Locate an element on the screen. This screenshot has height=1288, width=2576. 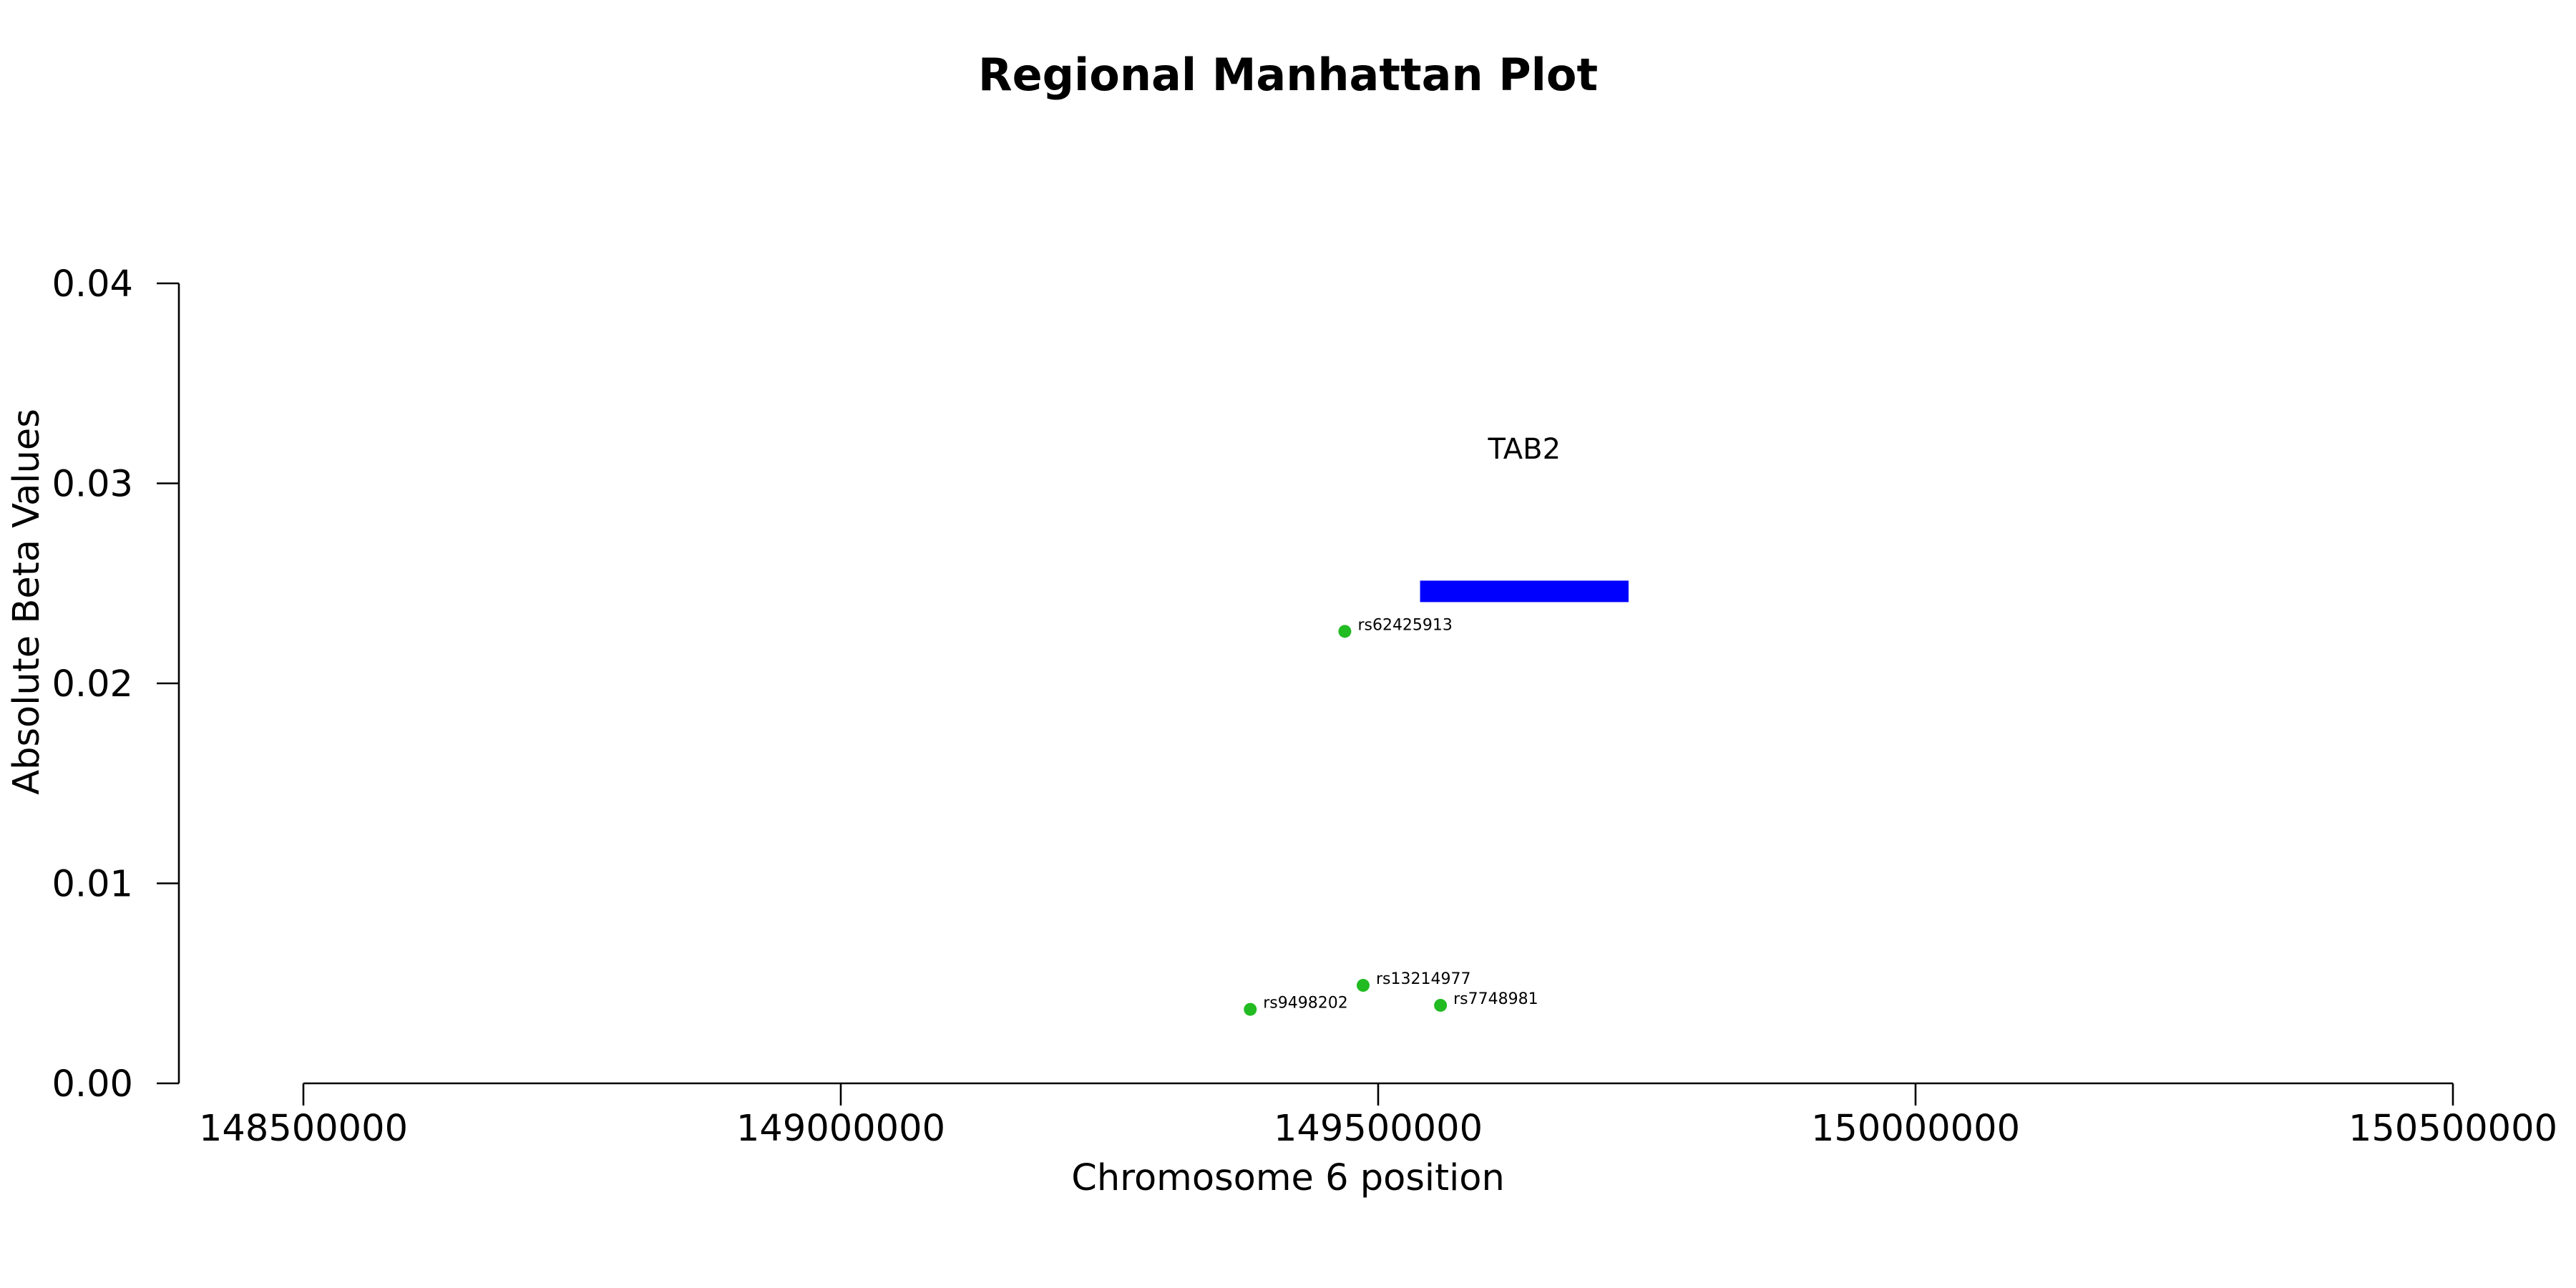
x-tick-label: 149000000 is located at coordinates (841, 1129).